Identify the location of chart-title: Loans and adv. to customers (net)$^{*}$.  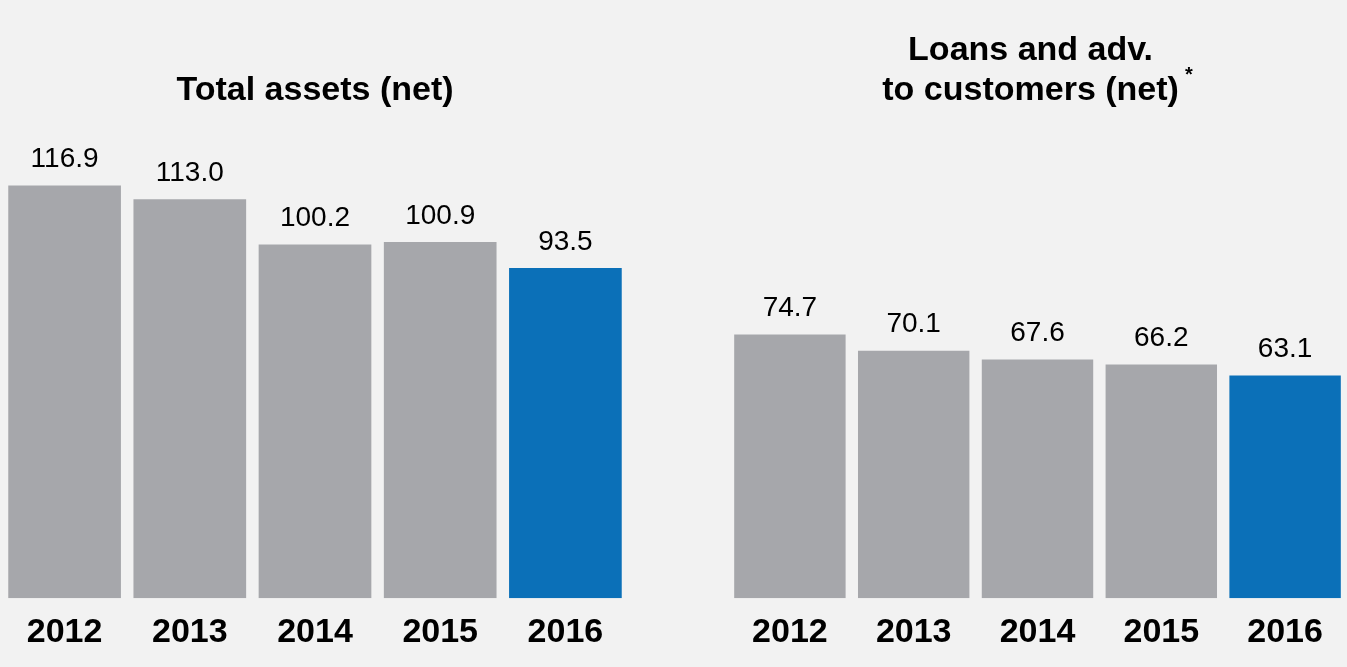
(1037, 68).